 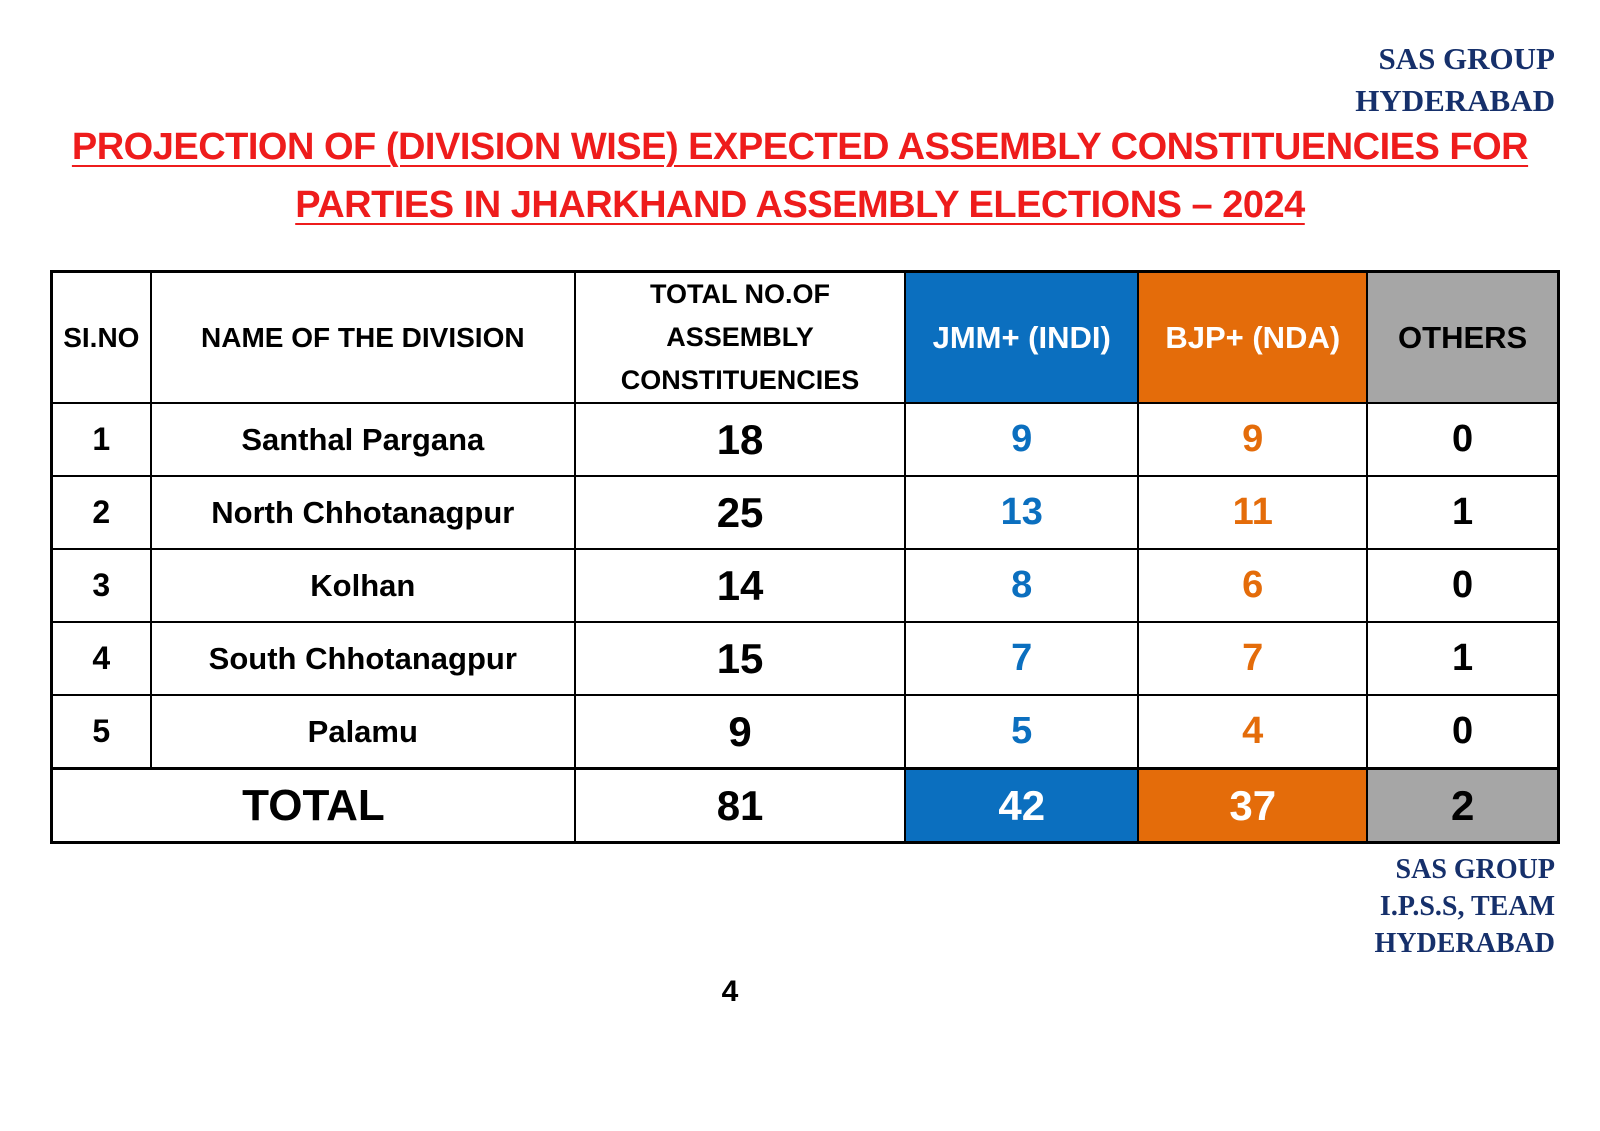 I want to click on cell-division-name: South Chhotanagpur, so click(x=362, y=658).